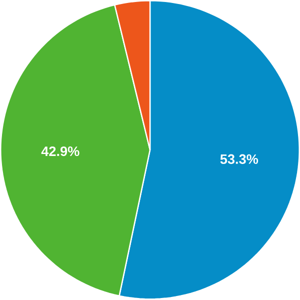 The height and width of the screenshot is (300, 300). I want to click on data-label: 53.3%, so click(239, 159).